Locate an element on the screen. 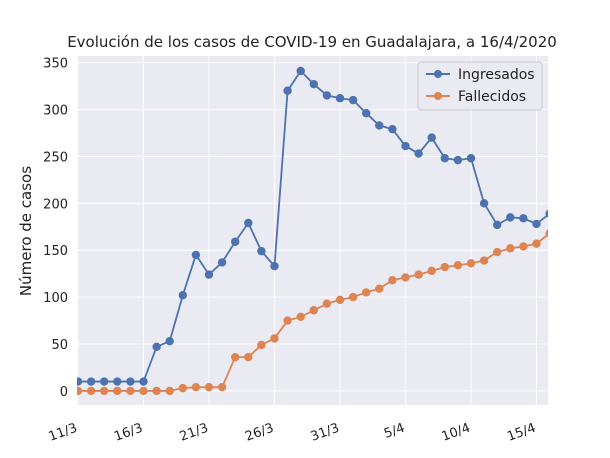 The height and width of the screenshot is (458, 610). y-tick-label: 300 is located at coordinates (55, 110).